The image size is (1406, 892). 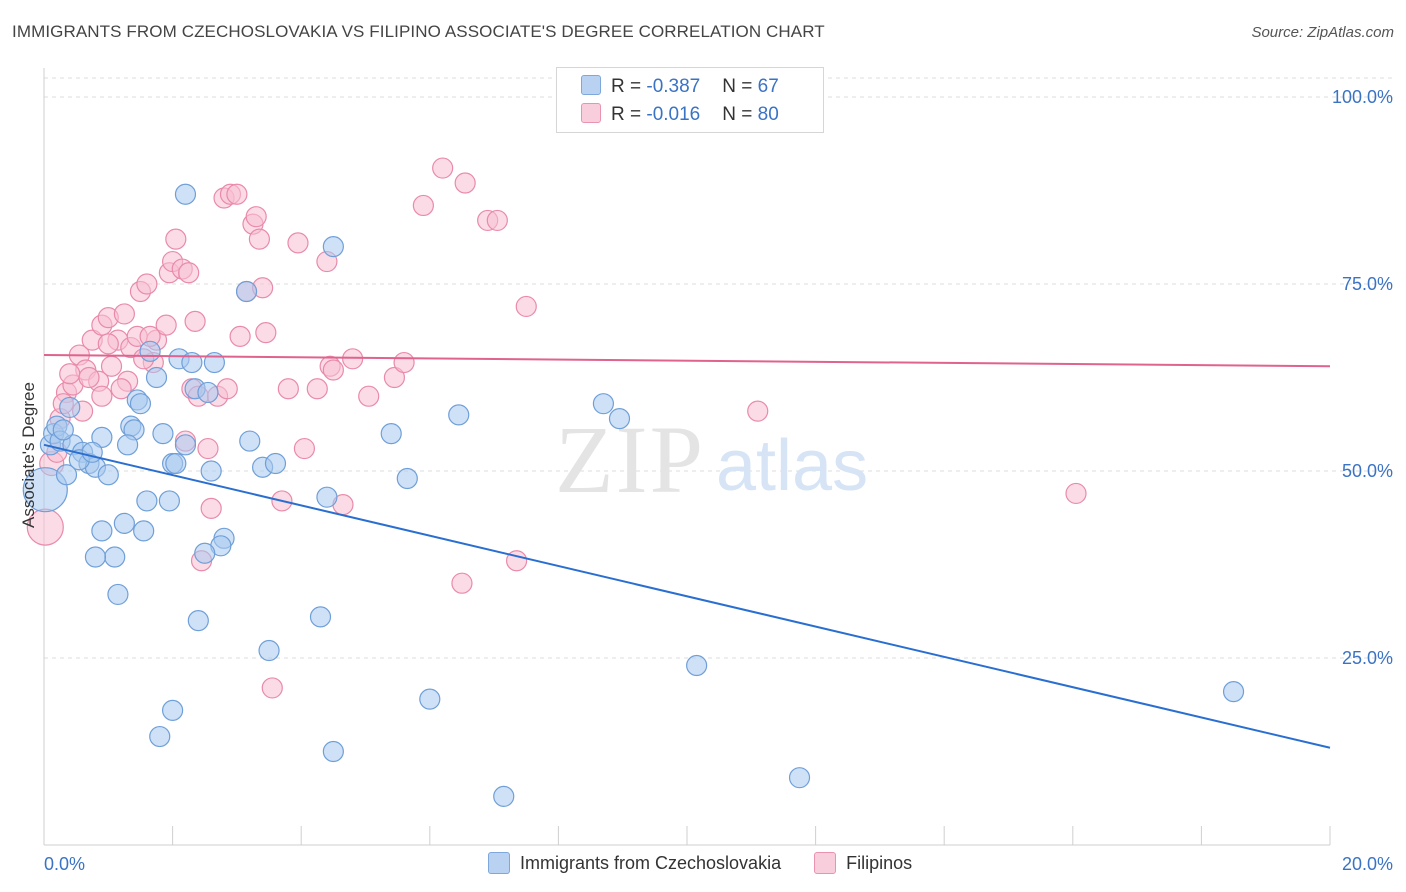 What do you see at coordinates (680, 114) in the screenshot?
I see `legend-row-filipinos: R = -0.016 N = 80` at bounding box center [680, 114].